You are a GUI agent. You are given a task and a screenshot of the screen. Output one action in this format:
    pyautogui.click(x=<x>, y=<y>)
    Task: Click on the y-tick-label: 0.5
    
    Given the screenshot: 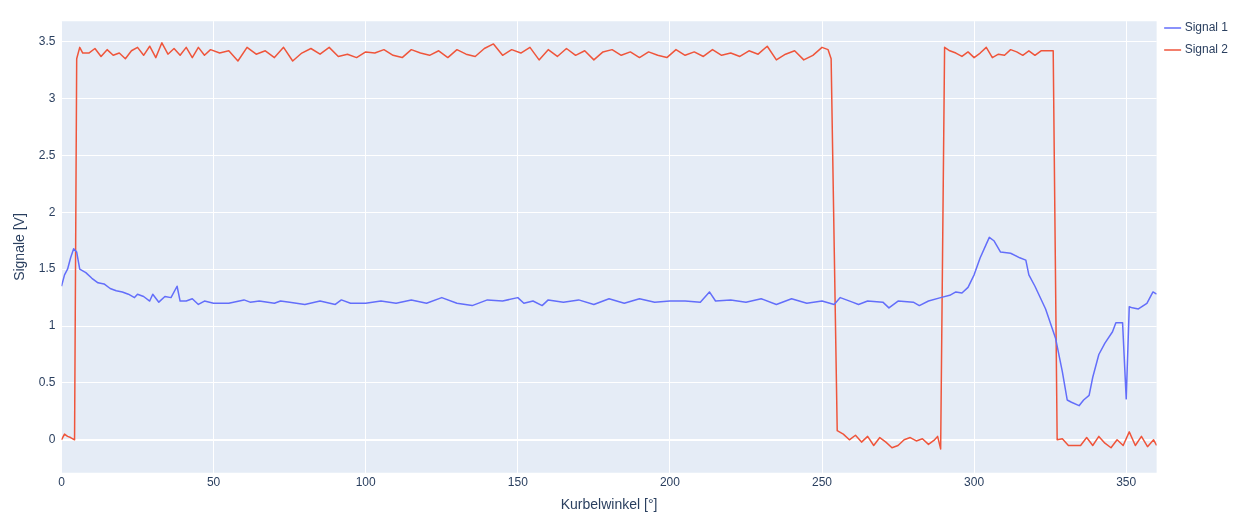 What is the action you would take?
    pyautogui.click(x=47, y=382)
    